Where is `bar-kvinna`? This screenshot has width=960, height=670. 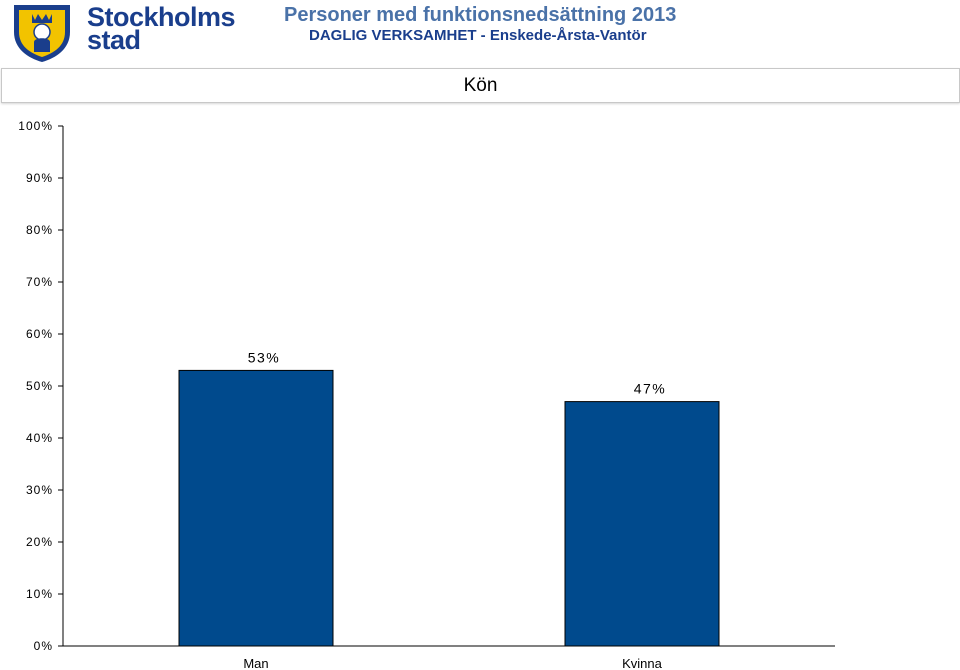 bar-kvinna is located at coordinates (642, 524).